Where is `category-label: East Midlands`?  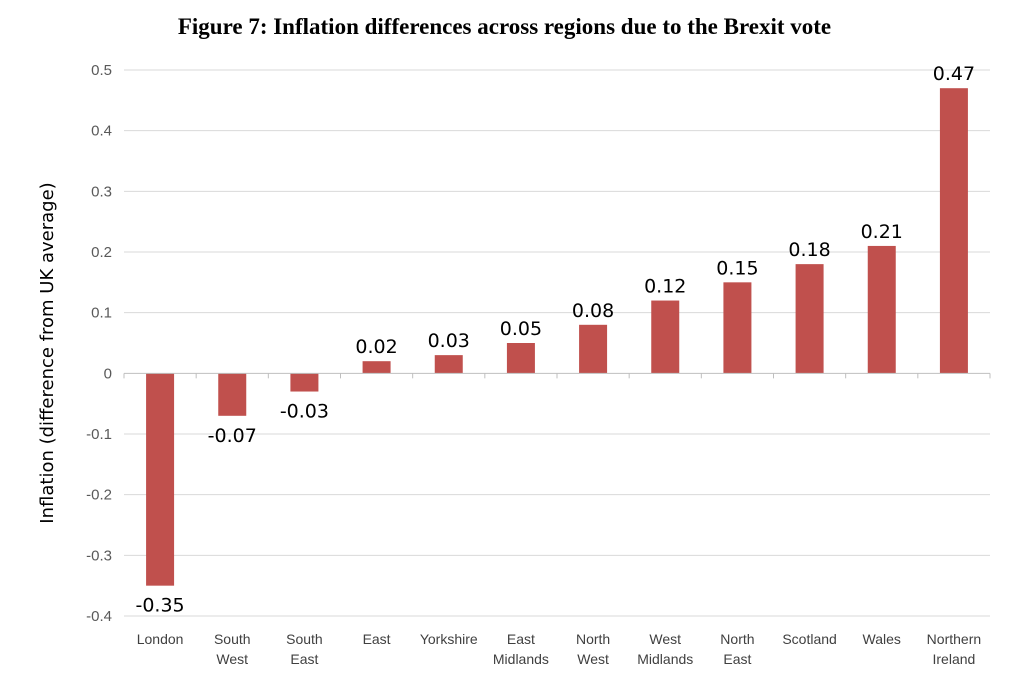 category-label: East Midlands is located at coordinates (521, 649).